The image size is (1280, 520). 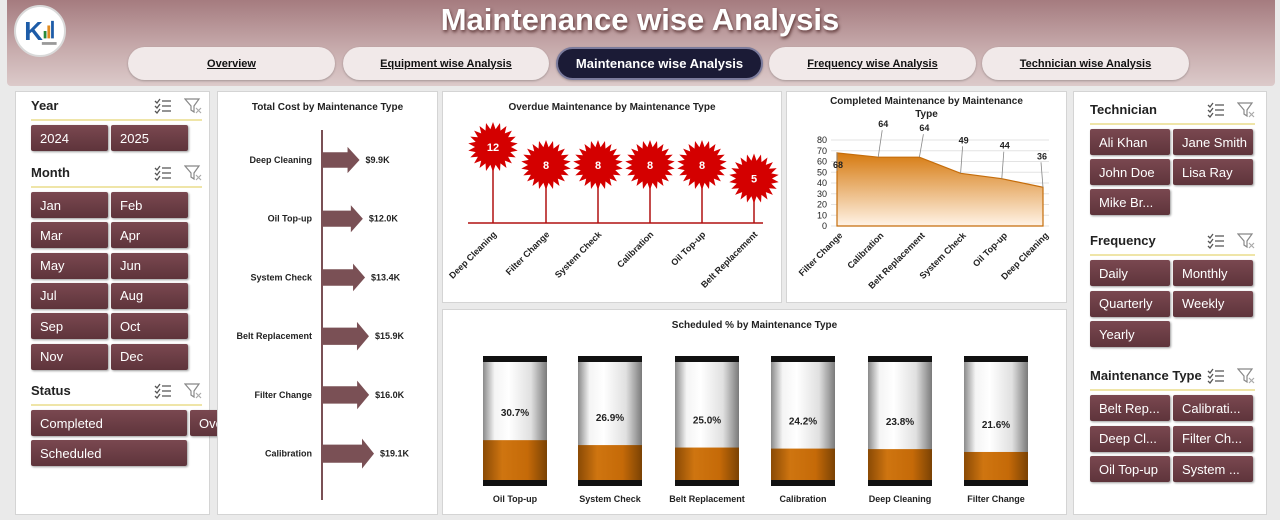 What do you see at coordinates (390, 395) in the screenshot?
I see `cost-value-label: $16.0K` at bounding box center [390, 395].